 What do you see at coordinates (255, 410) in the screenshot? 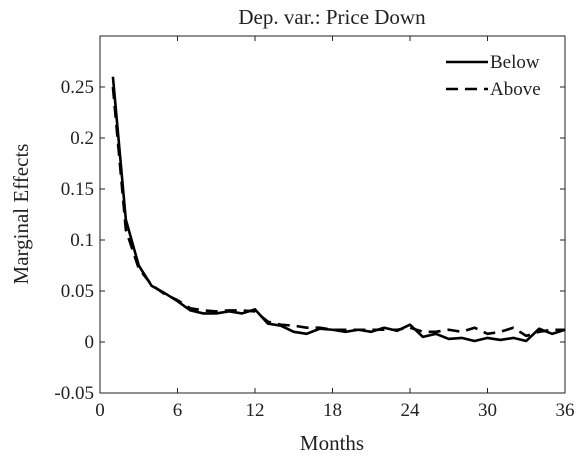
I see `x-tick-label: 12` at bounding box center [255, 410].